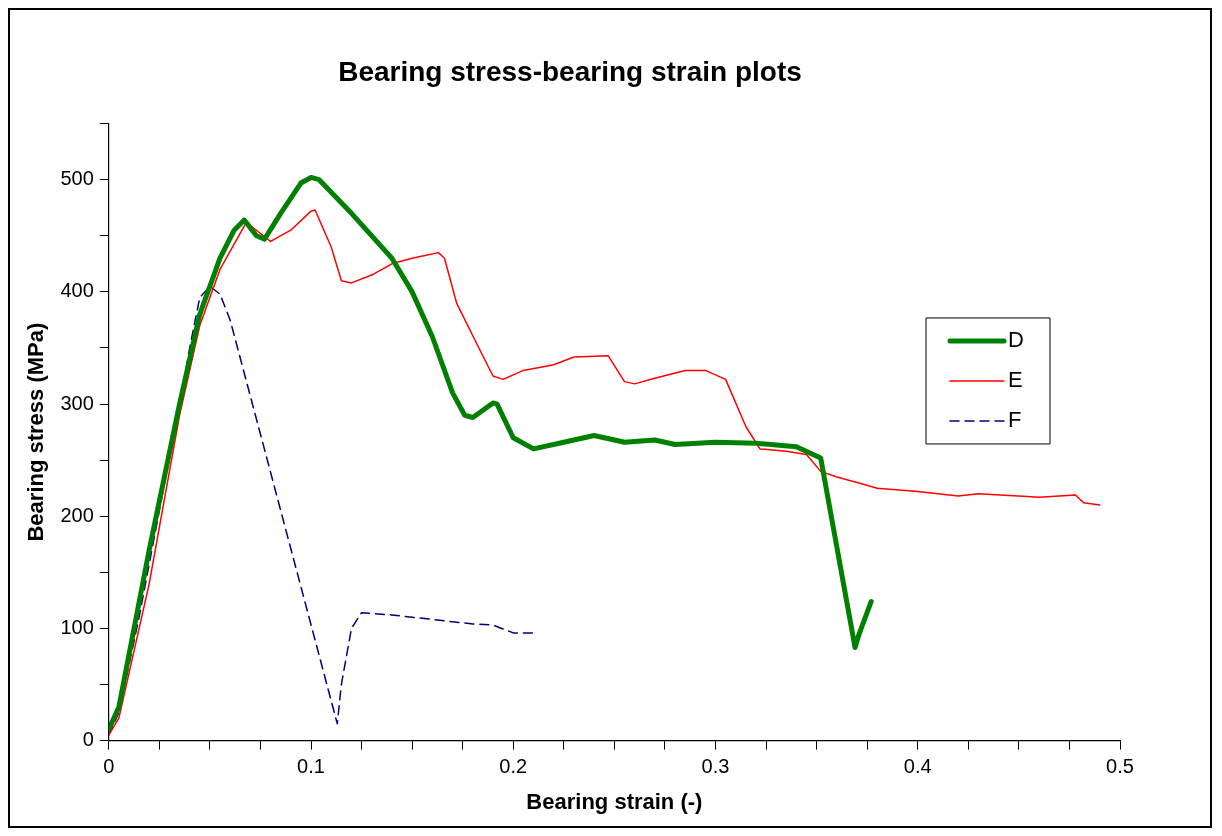 Image resolution: width=1222 pixels, height=836 pixels. Describe the element at coordinates (77, 290) in the screenshot. I see `y-tick-label: 400` at that location.